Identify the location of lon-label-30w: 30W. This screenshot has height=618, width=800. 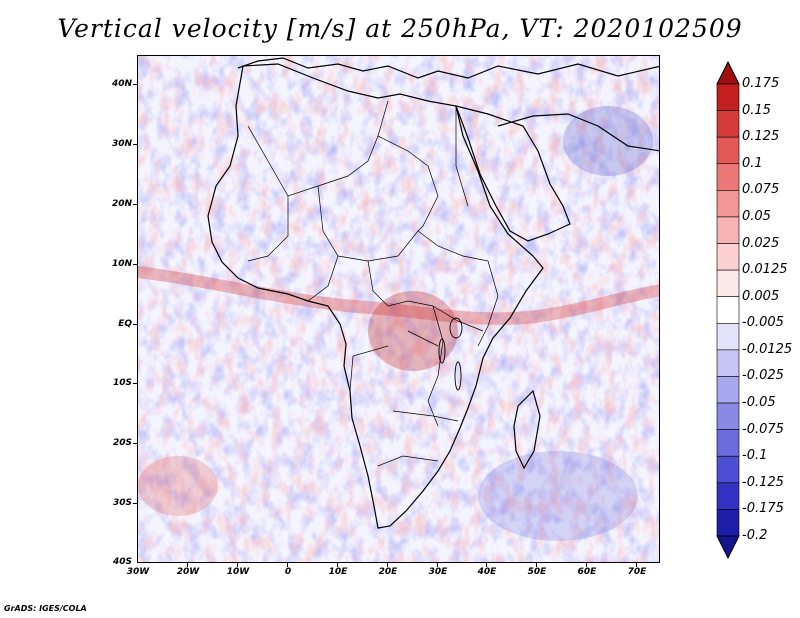
(138, 572).